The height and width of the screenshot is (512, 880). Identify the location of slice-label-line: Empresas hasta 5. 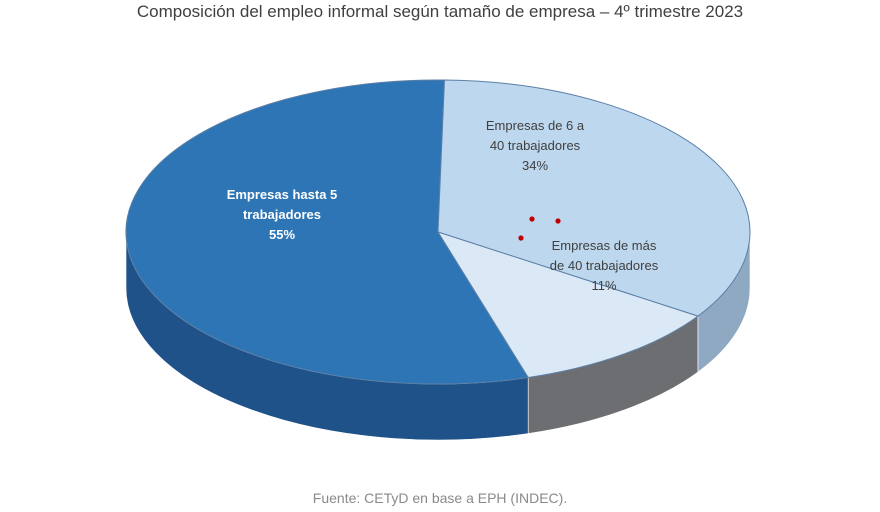
(282, 194).